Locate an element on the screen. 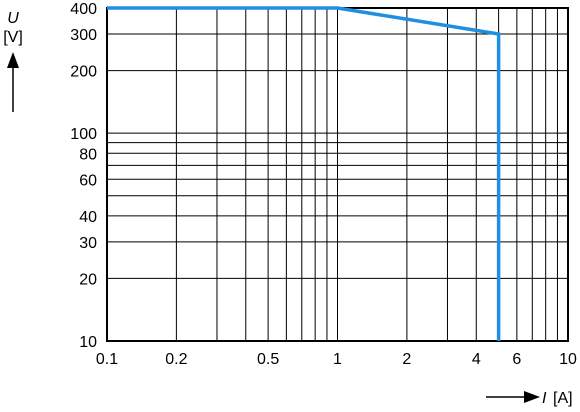 The width and height of the screenshot is (580, 412). y-tick-label: 100 is located at coordinates (83, 134).